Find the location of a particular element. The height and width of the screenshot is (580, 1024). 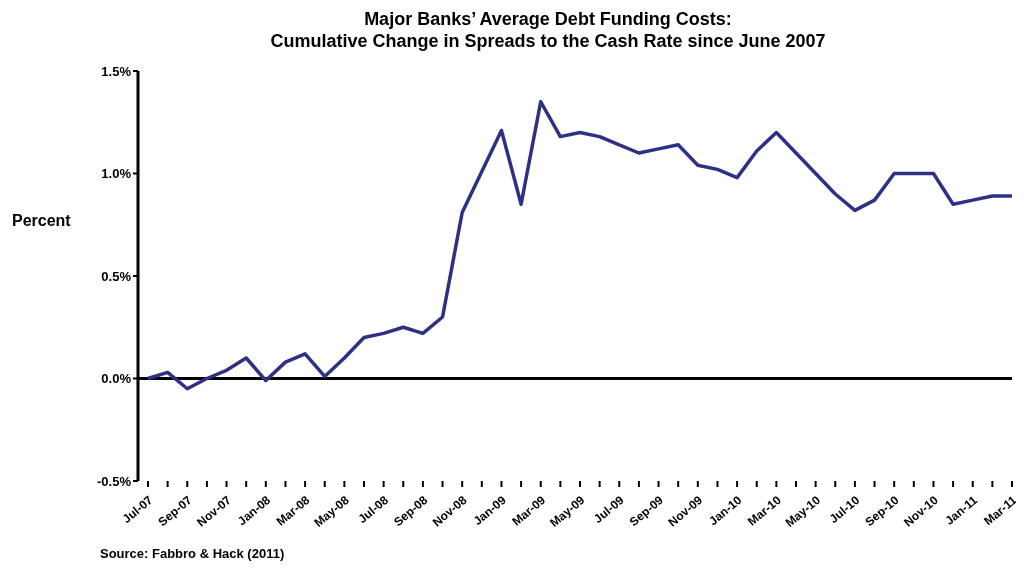

y-tick-label: 0.5% is located at coordinates (116, 276).